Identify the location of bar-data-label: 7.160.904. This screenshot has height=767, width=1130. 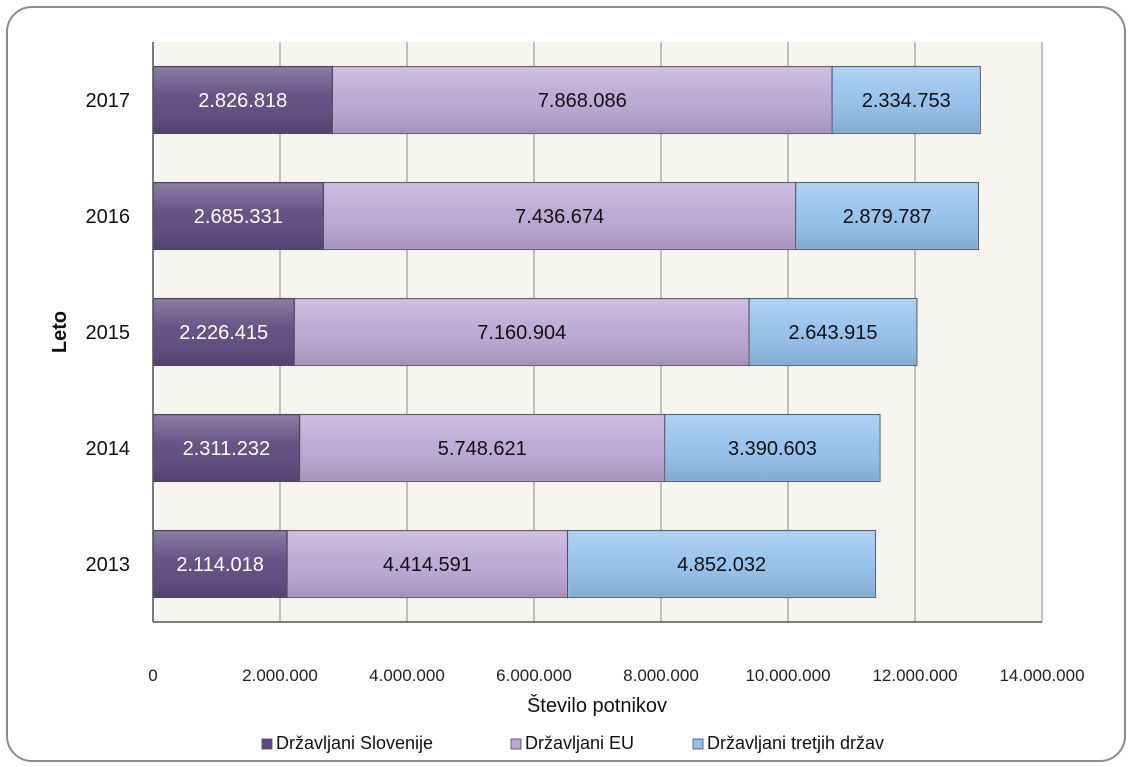
(521, 333).